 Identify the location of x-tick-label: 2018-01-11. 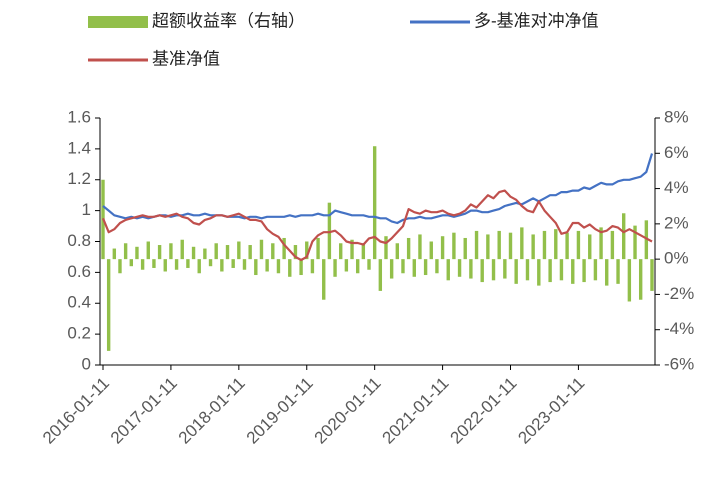
(212, 411).